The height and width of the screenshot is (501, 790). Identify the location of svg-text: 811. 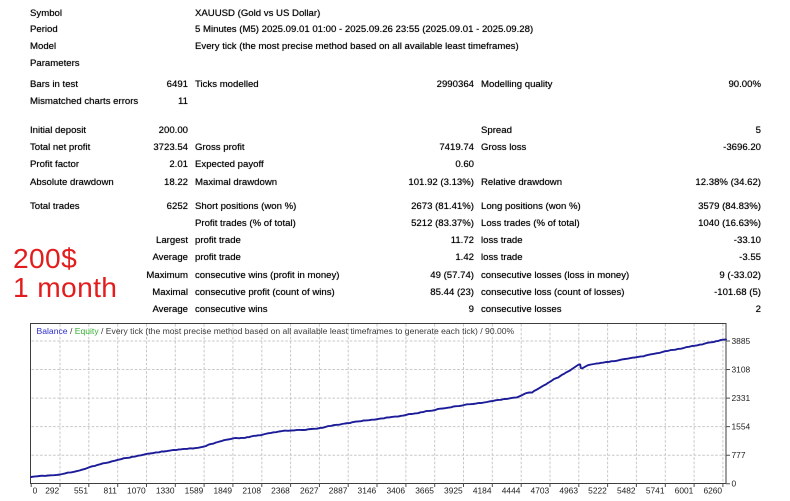
(111, 490).